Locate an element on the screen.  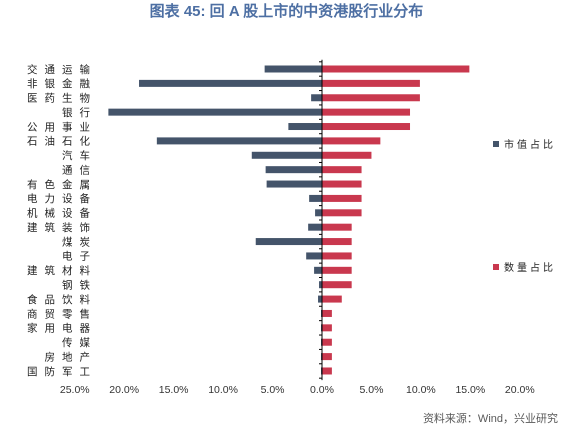
category-label: 机械设备 is located at coordinates (62, 213).